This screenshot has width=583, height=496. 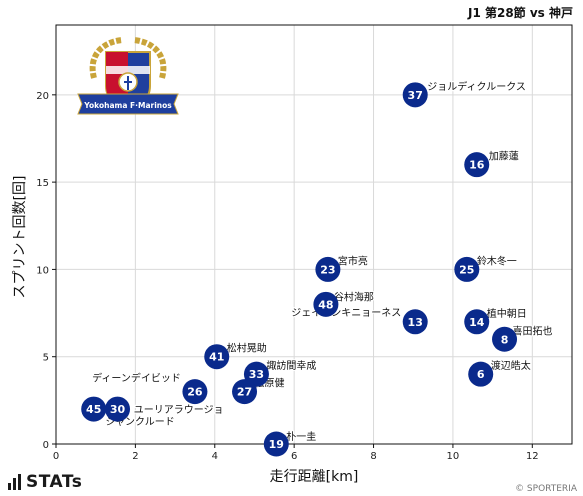 What do you see at coordinates (507, 313) in the screenshot?
I see `player-name-label: 植中朝日` at bounding box center [507, 313].